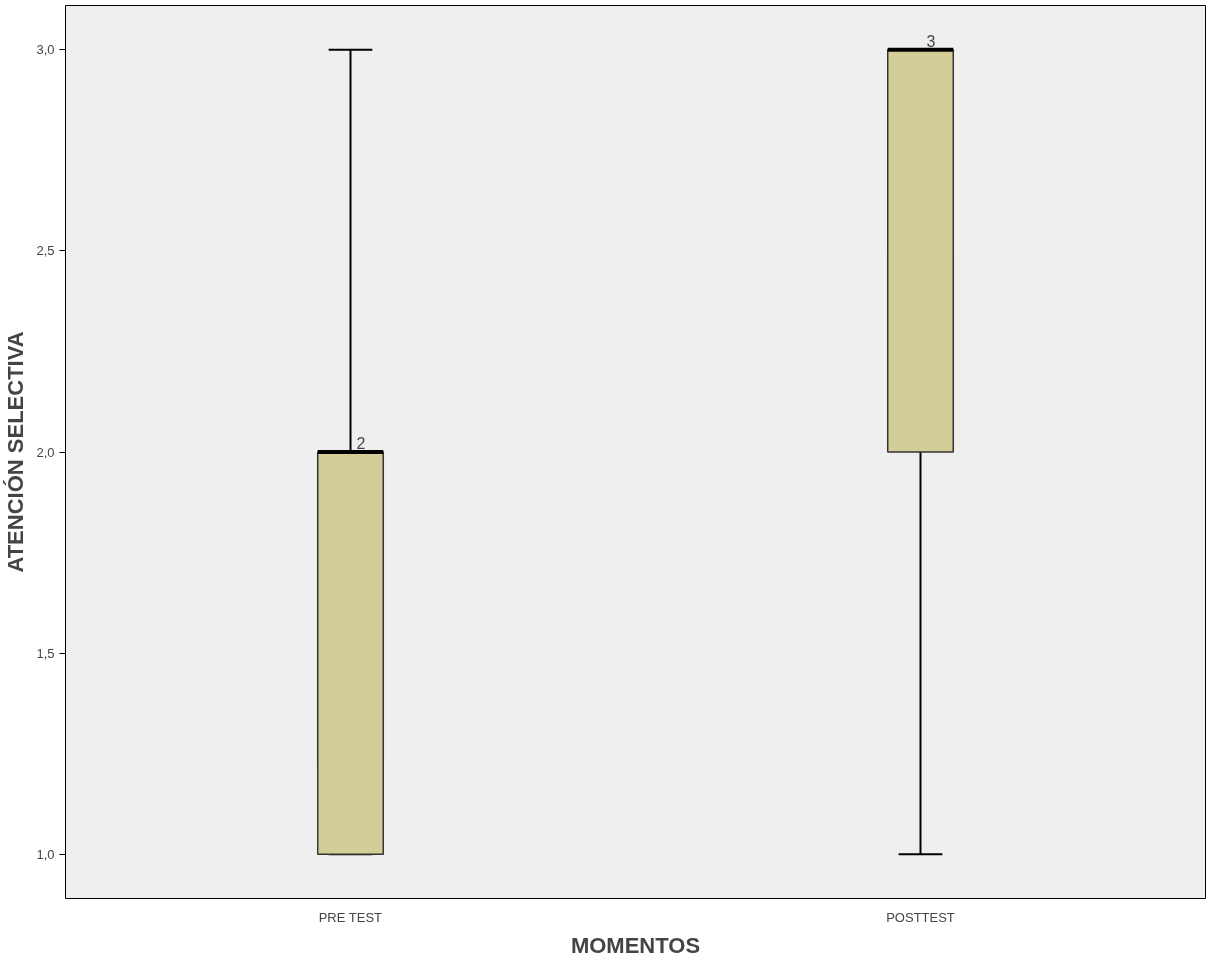 The width and height of the screenshot is (1225, 972). What do you see at coordinates (931, 41) in the screenshot?
I see `annotation: 3` at bounding box center [931, 41].